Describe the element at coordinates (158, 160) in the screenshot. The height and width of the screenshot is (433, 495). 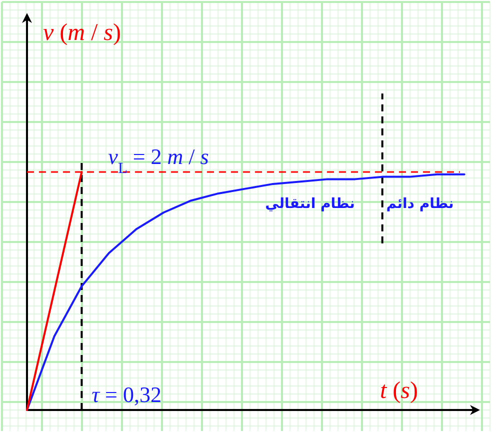
I see `annotation: v$_{L}$ = 2 m / s` at that location.